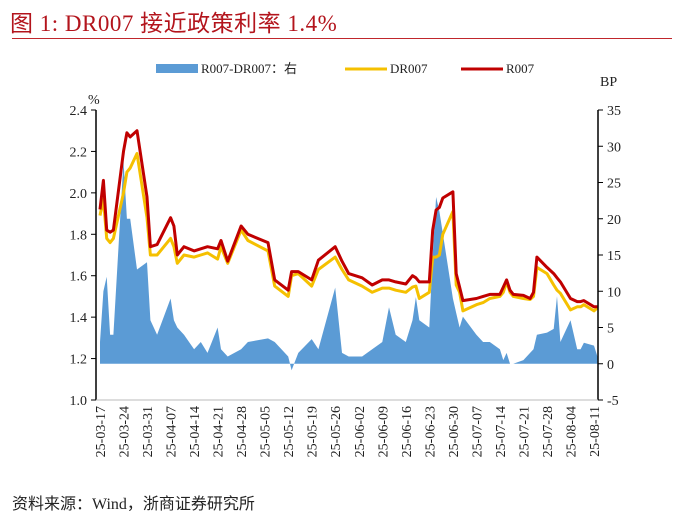 The image size is (680, 530). Describe the element at coordinates (548, 431) in the screenshot. I see `x-tick-label: 25-07-28` at that location.